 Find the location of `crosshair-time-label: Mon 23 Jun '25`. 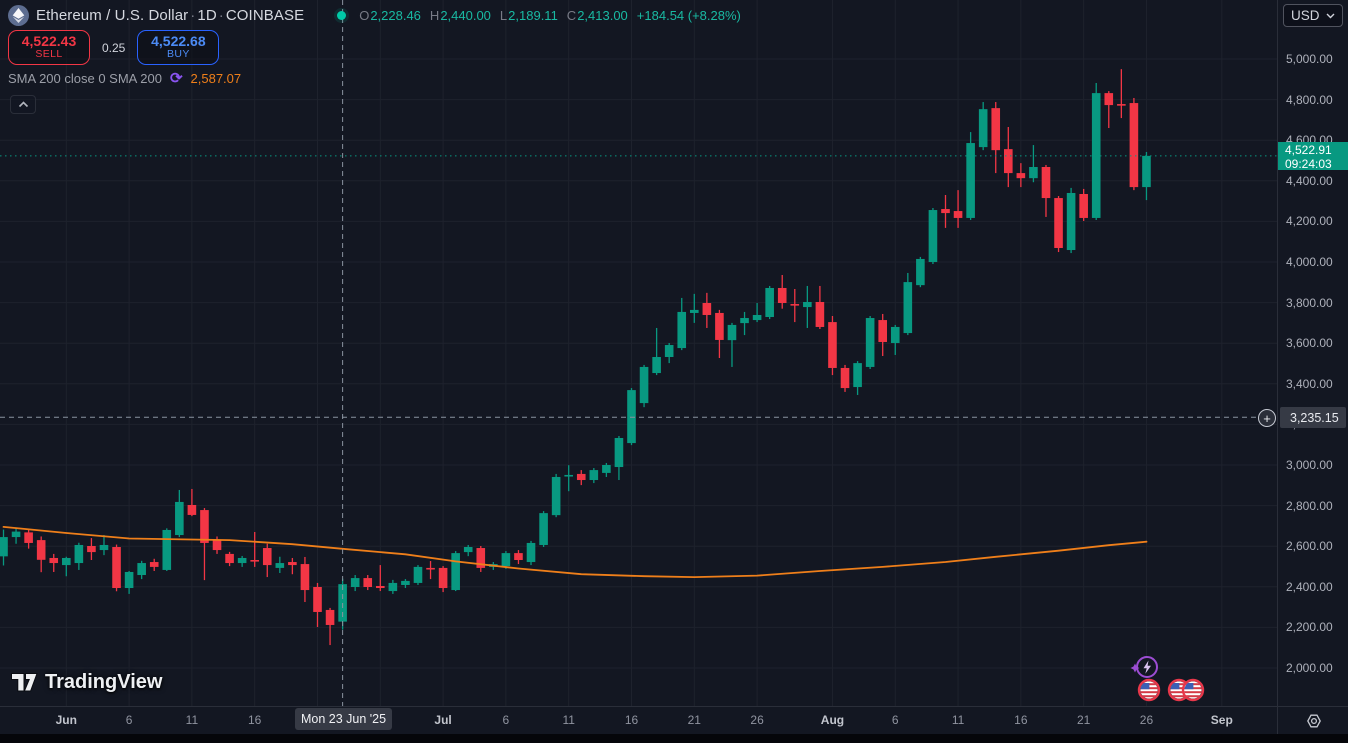

crosshair-time-label: Mon 23 Jun '25 is located at coordinates (343, 719).